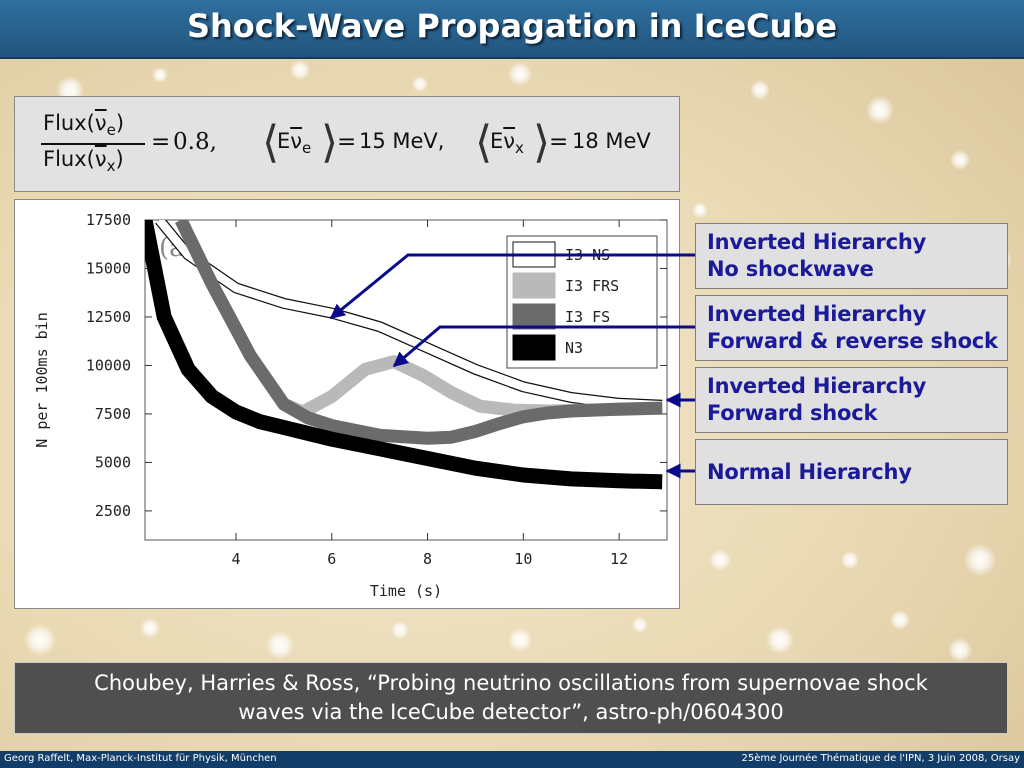  What do you see at coordinates (271, 142) in the screenshot?
I see `left-angle-e: ⟨` at bounding box center [271, 142].